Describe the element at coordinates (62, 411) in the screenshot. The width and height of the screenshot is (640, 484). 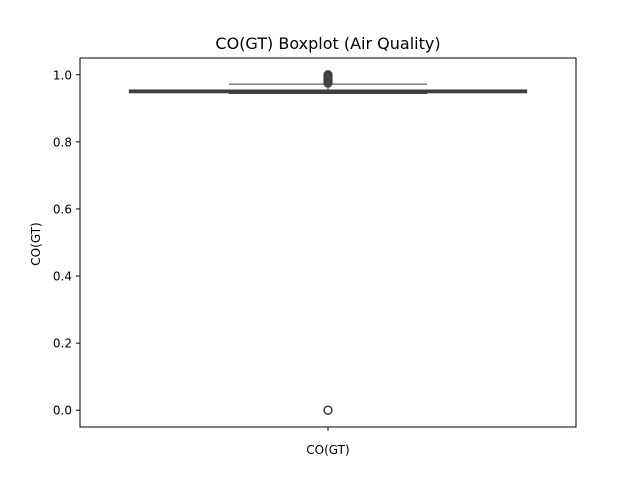
I see `y-tick-label: 0.0` at that location.